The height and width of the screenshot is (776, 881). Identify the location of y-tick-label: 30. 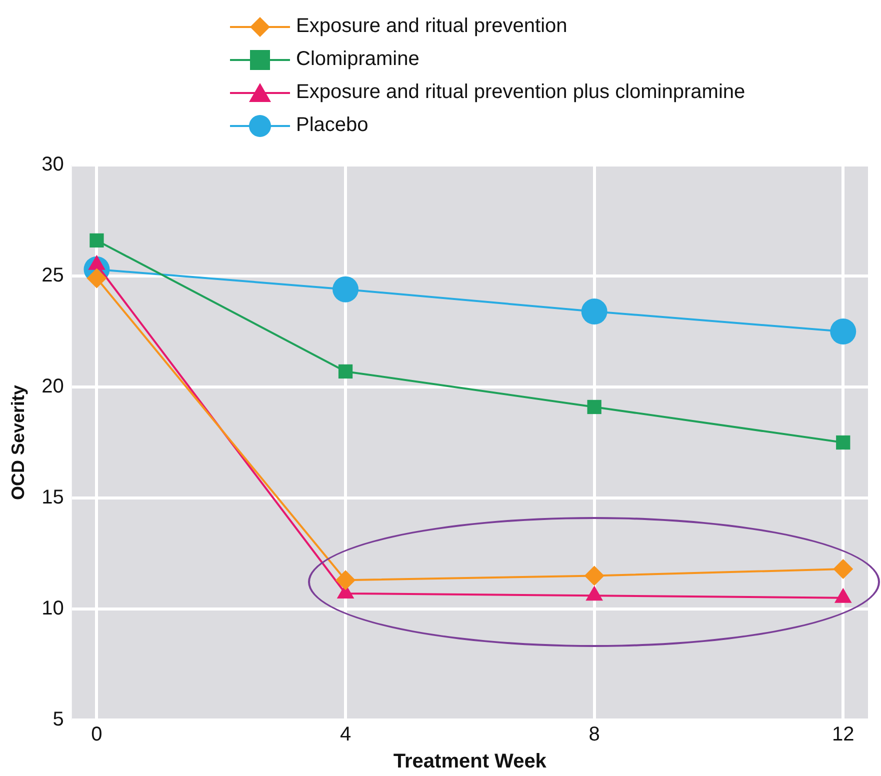
(53, 165).